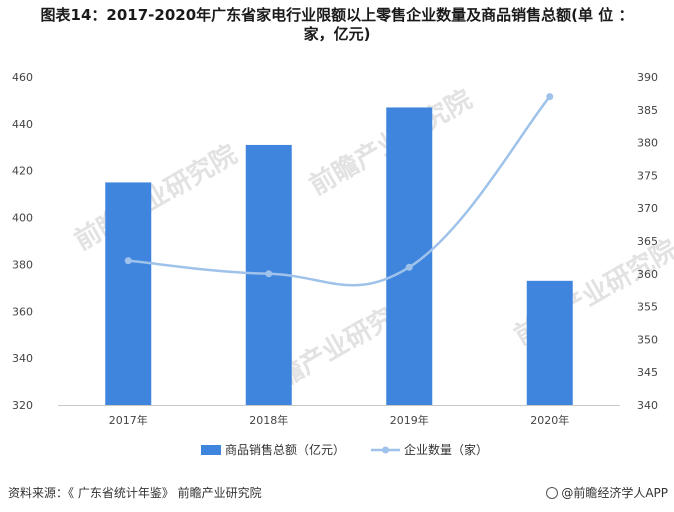 This screenshot has width=674, height=512. Describe the element at coordinates (339, 420) in the screenshot. I see `x-axis-labels: 2017年 2018年 2019年 2020年` at that location.